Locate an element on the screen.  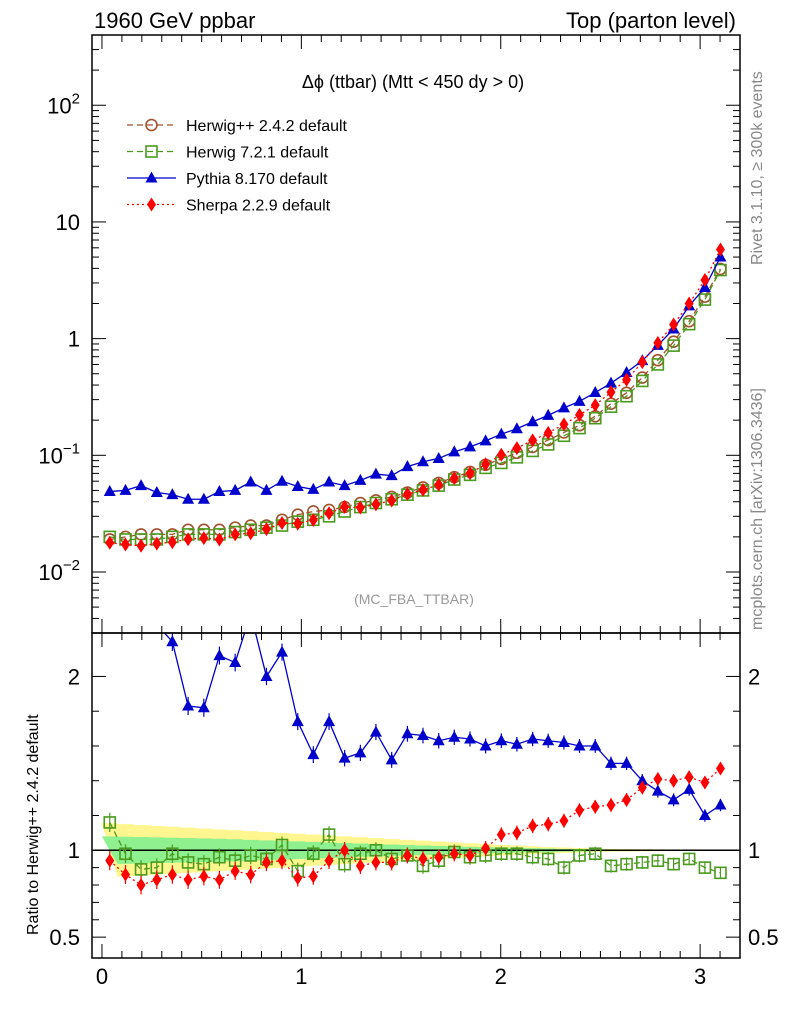
analysis-tag: (MC_FBA_TTBAR) is located at coordinates (414, 599).